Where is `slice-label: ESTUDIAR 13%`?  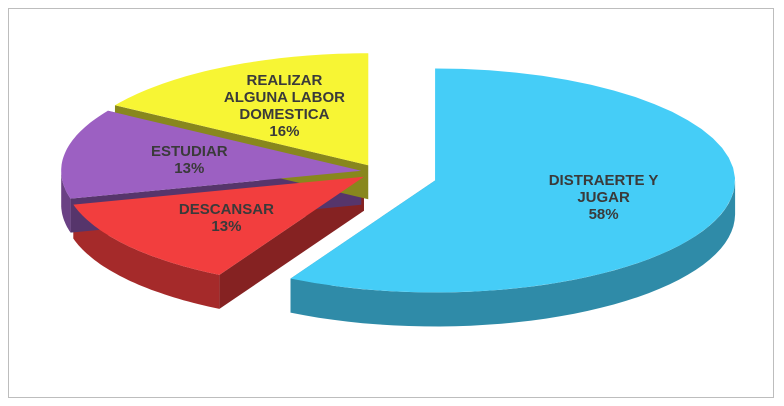 slice-label: ESTUDIAR 13% is located at coordinates (189, 160).